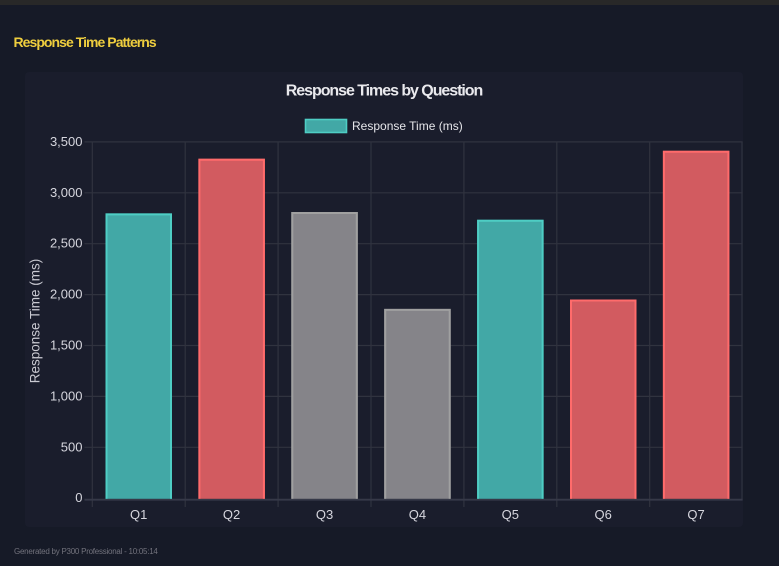 The height and width of the screenshot is (566, 779). What do you see at coordinates (417, 514) in the screenshot?
I see `svg-text: Q4` at bounding box center [417, 514].